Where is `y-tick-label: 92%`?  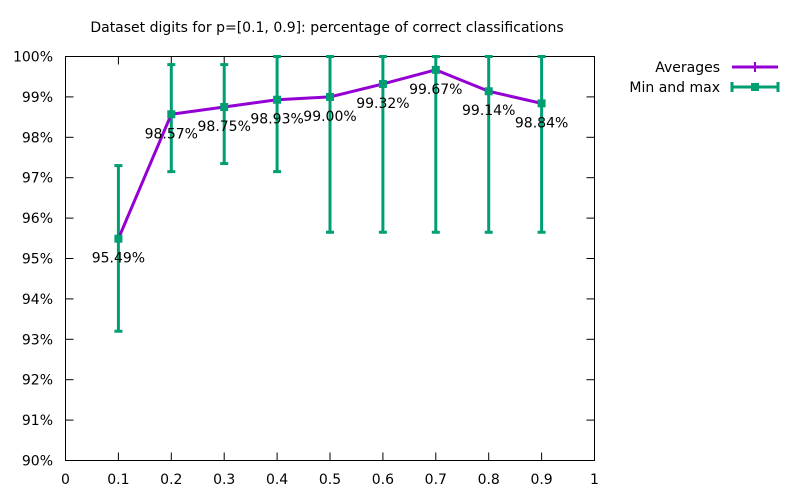
y-tick-label: 92% is located at coordinates (37, 381).